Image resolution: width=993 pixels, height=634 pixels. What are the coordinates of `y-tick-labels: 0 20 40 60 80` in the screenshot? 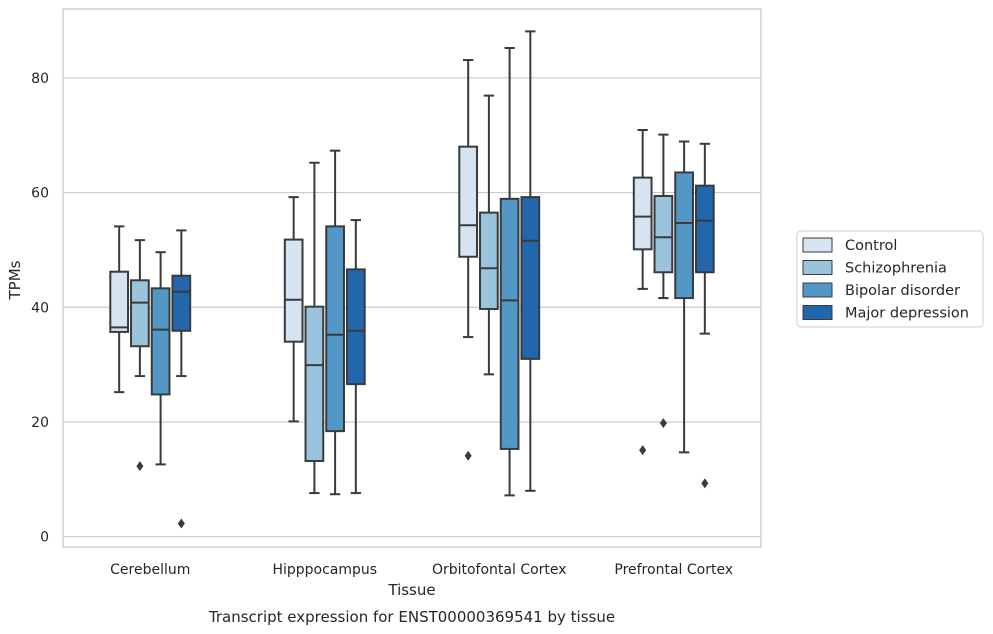 It's located at (40, 308).